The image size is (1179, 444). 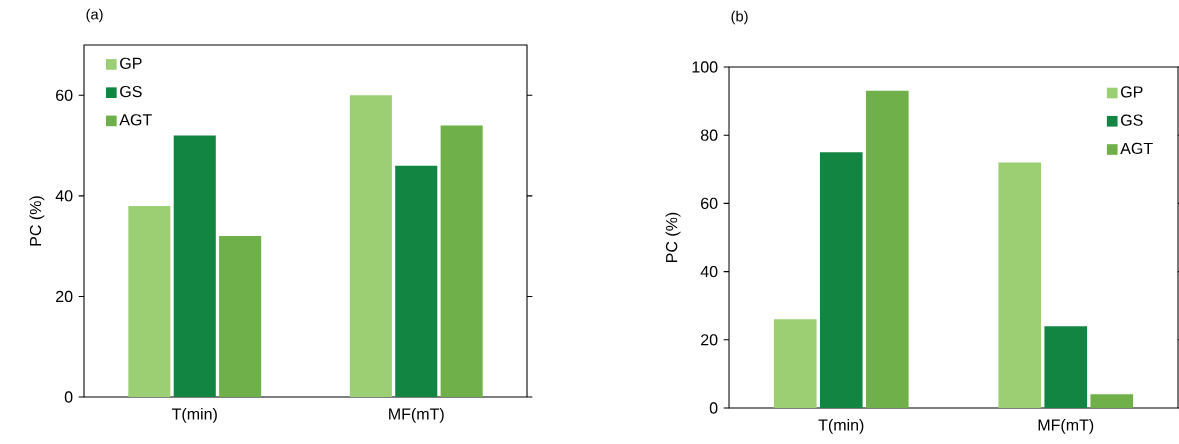 I want to click on y-tick-label: 100, so click(x=705, y=67).